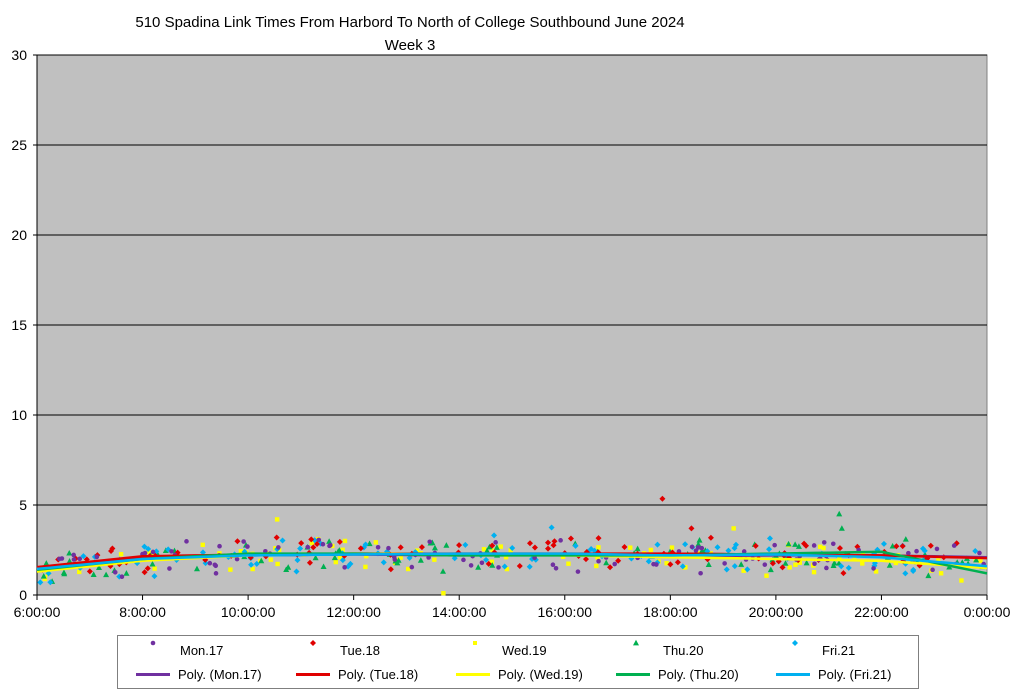 The image size is (1024, 693). What do you see at coordinates (512, 562) in the screenshot?
I see `trend-lines` at bounding box center [512, 562].